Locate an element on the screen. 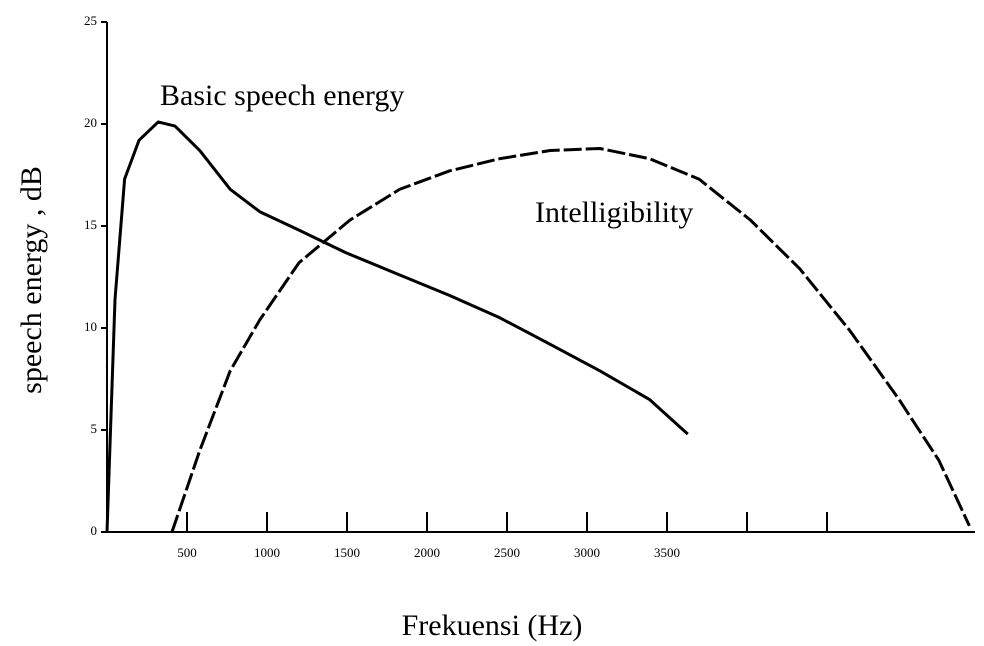 This screenshot has width=984, height=646. annotation: Basic speech energy is located at coordinates (282, 95).